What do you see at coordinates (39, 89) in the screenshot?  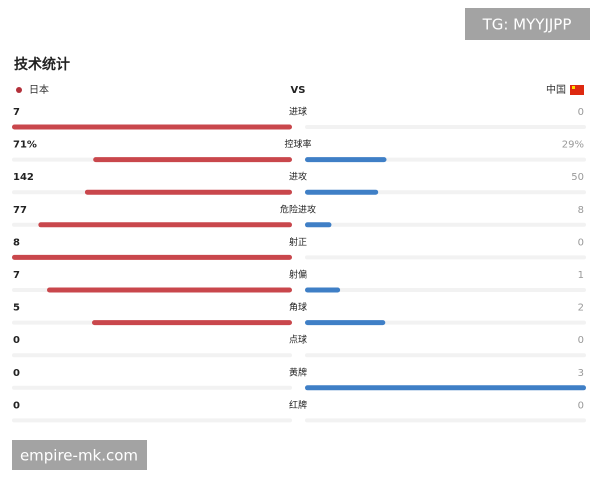 I see `home-team: 日本` at bounding box center [39, 89].